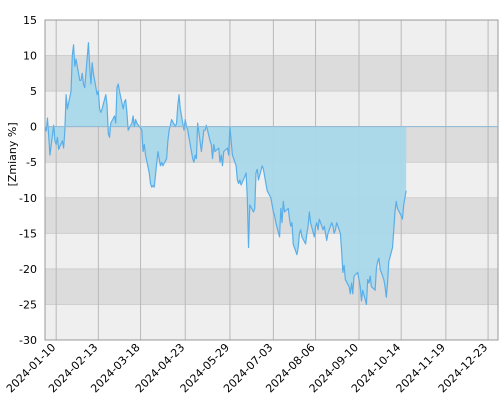  What do you see at coordinates (28, 269) in the screenshot?
I see `y-tick-label: -20` at bounding box center [28, 269].